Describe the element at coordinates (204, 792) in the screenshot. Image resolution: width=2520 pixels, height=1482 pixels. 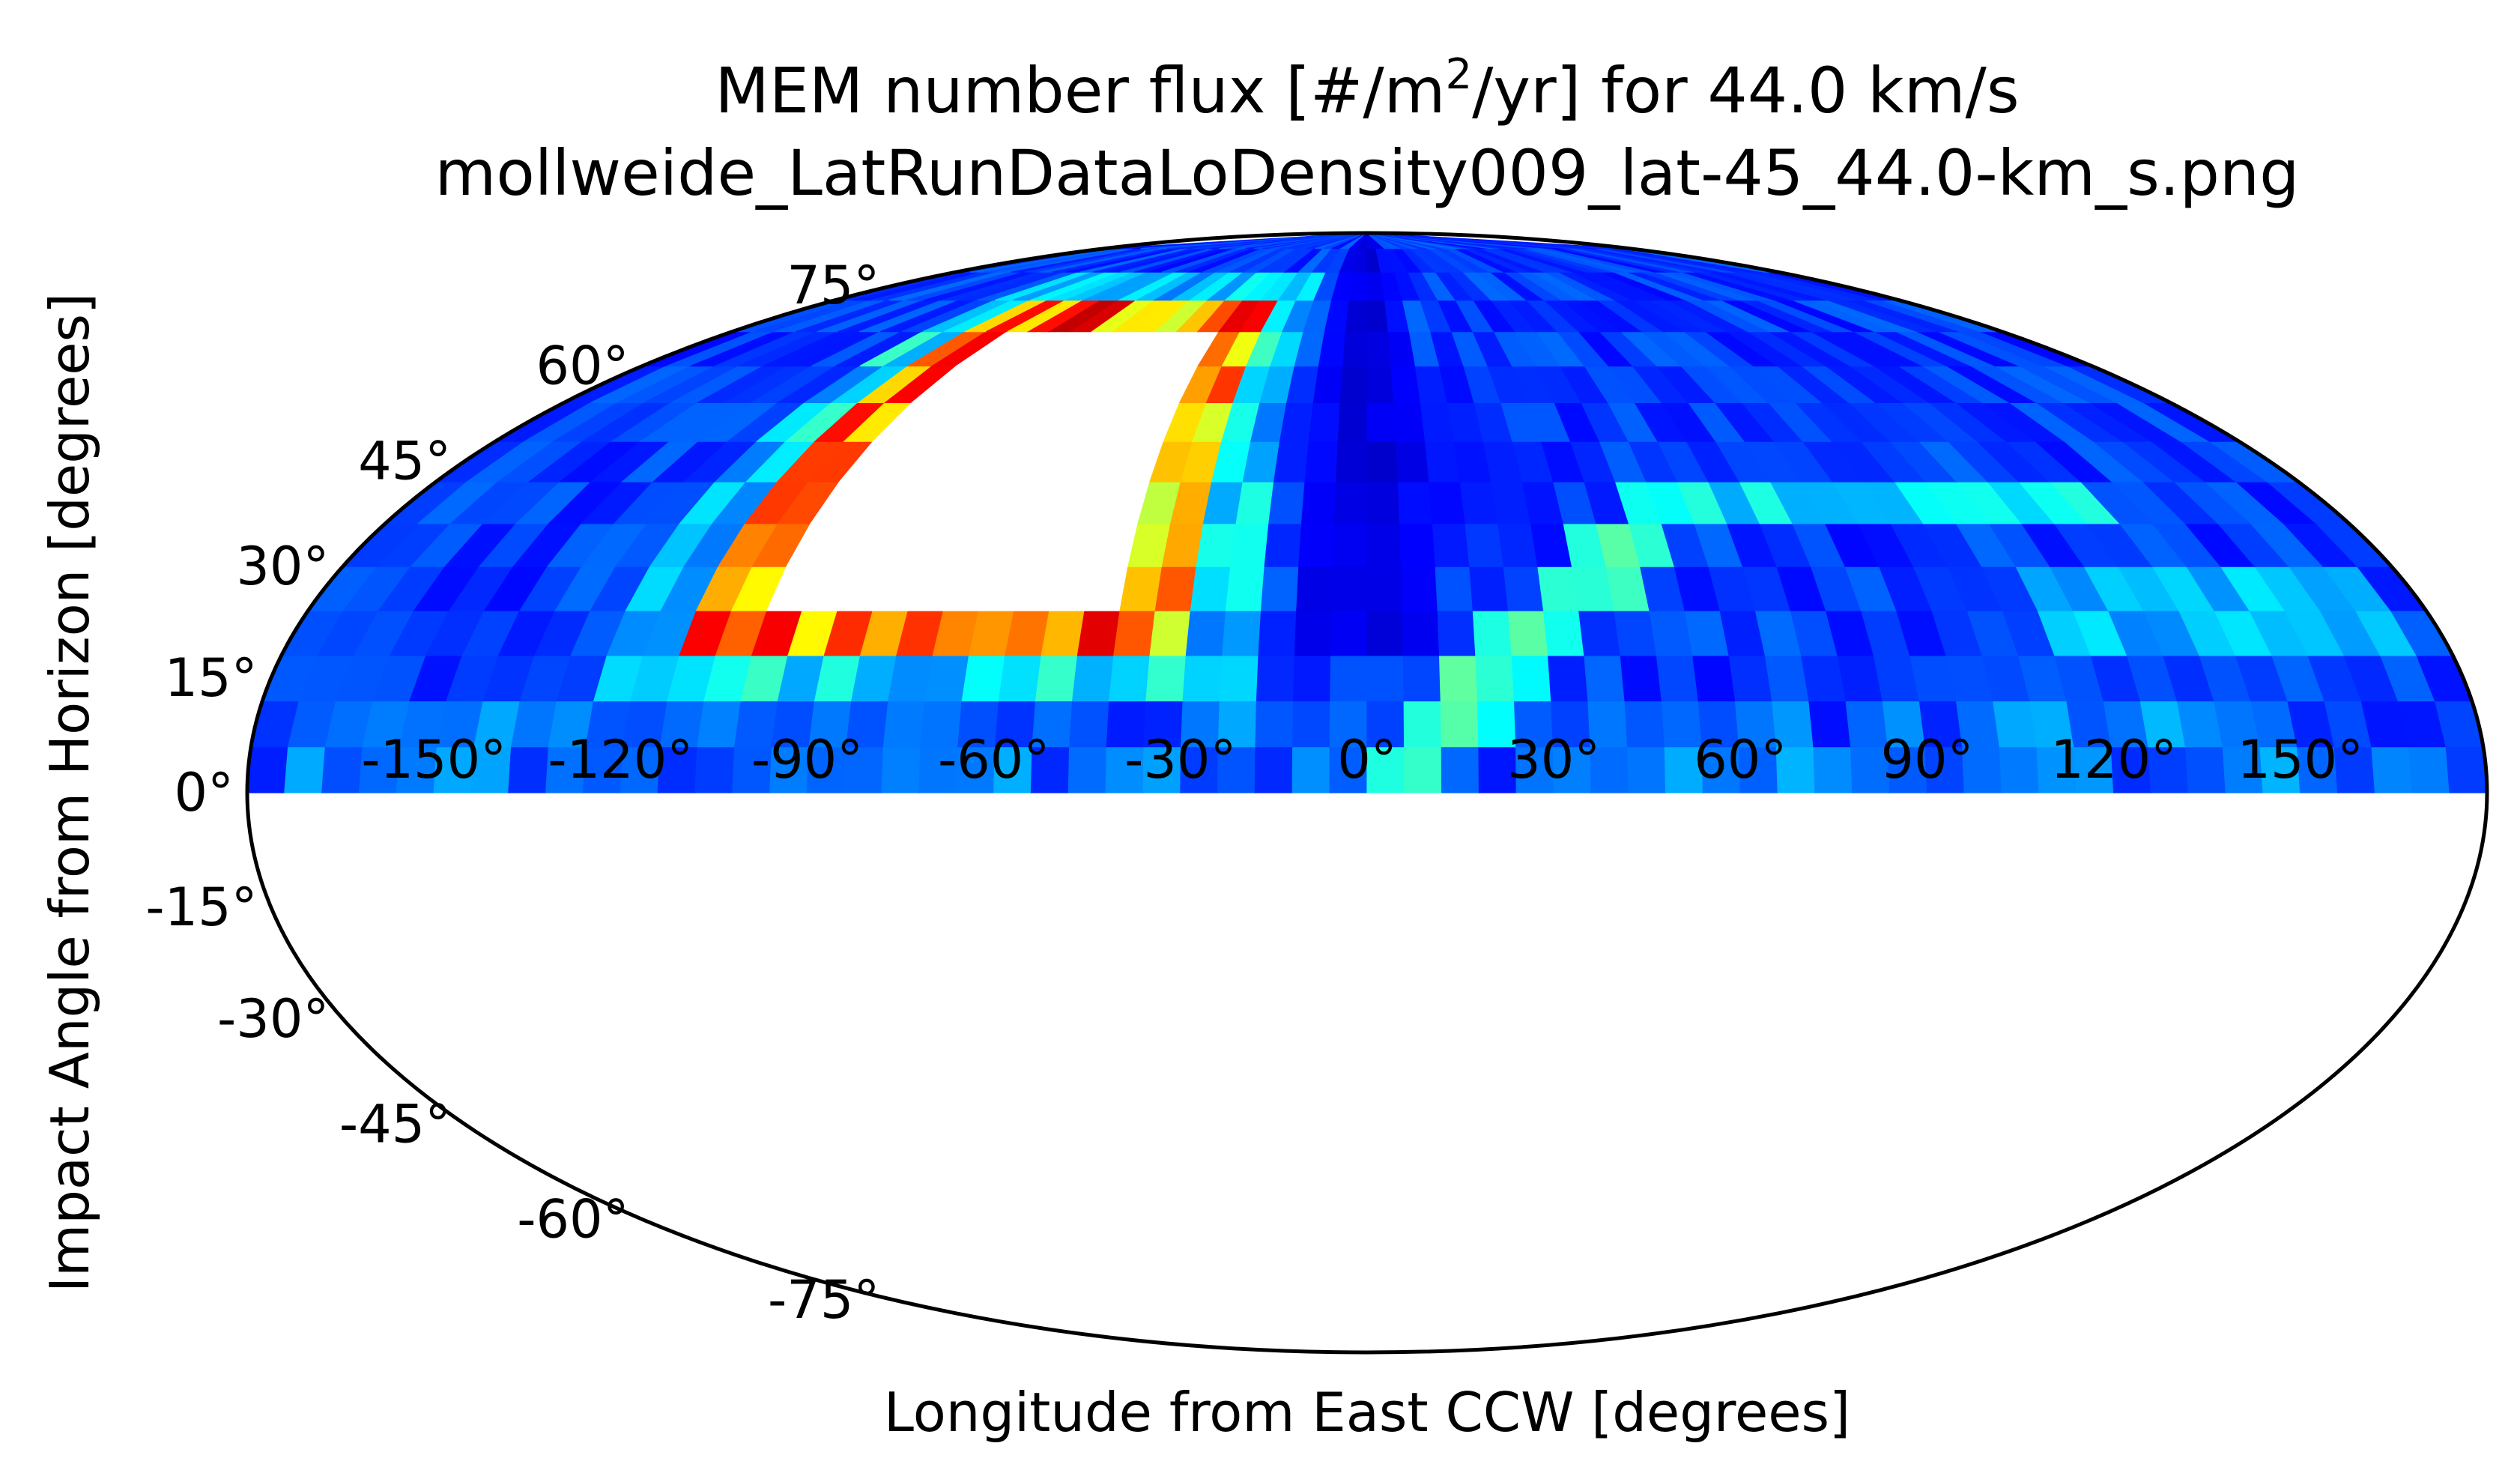
I see `y-tick-label: 0°` at that location.